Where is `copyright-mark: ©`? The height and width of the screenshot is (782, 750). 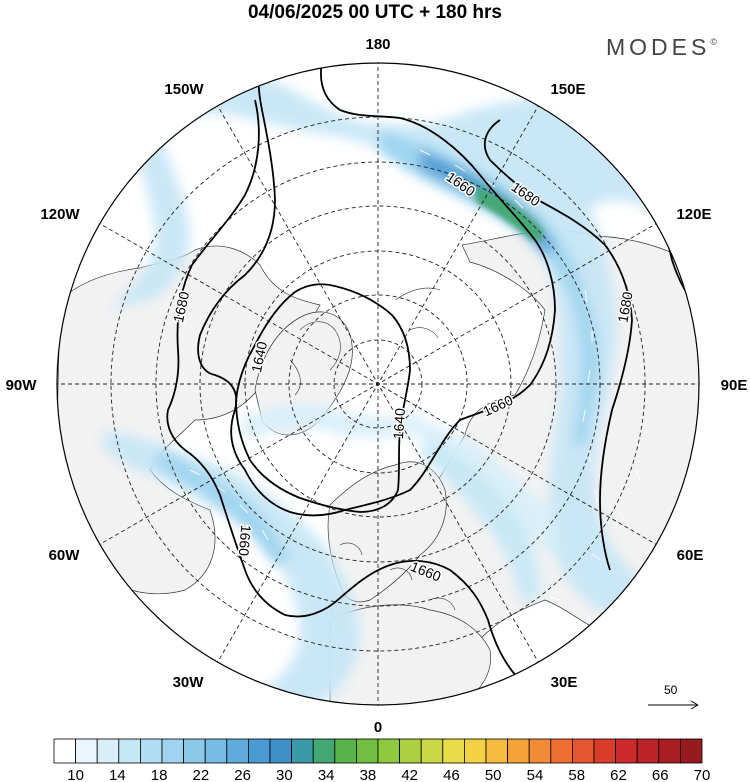
copyright-mark: © is located at coordinates (713, 42).